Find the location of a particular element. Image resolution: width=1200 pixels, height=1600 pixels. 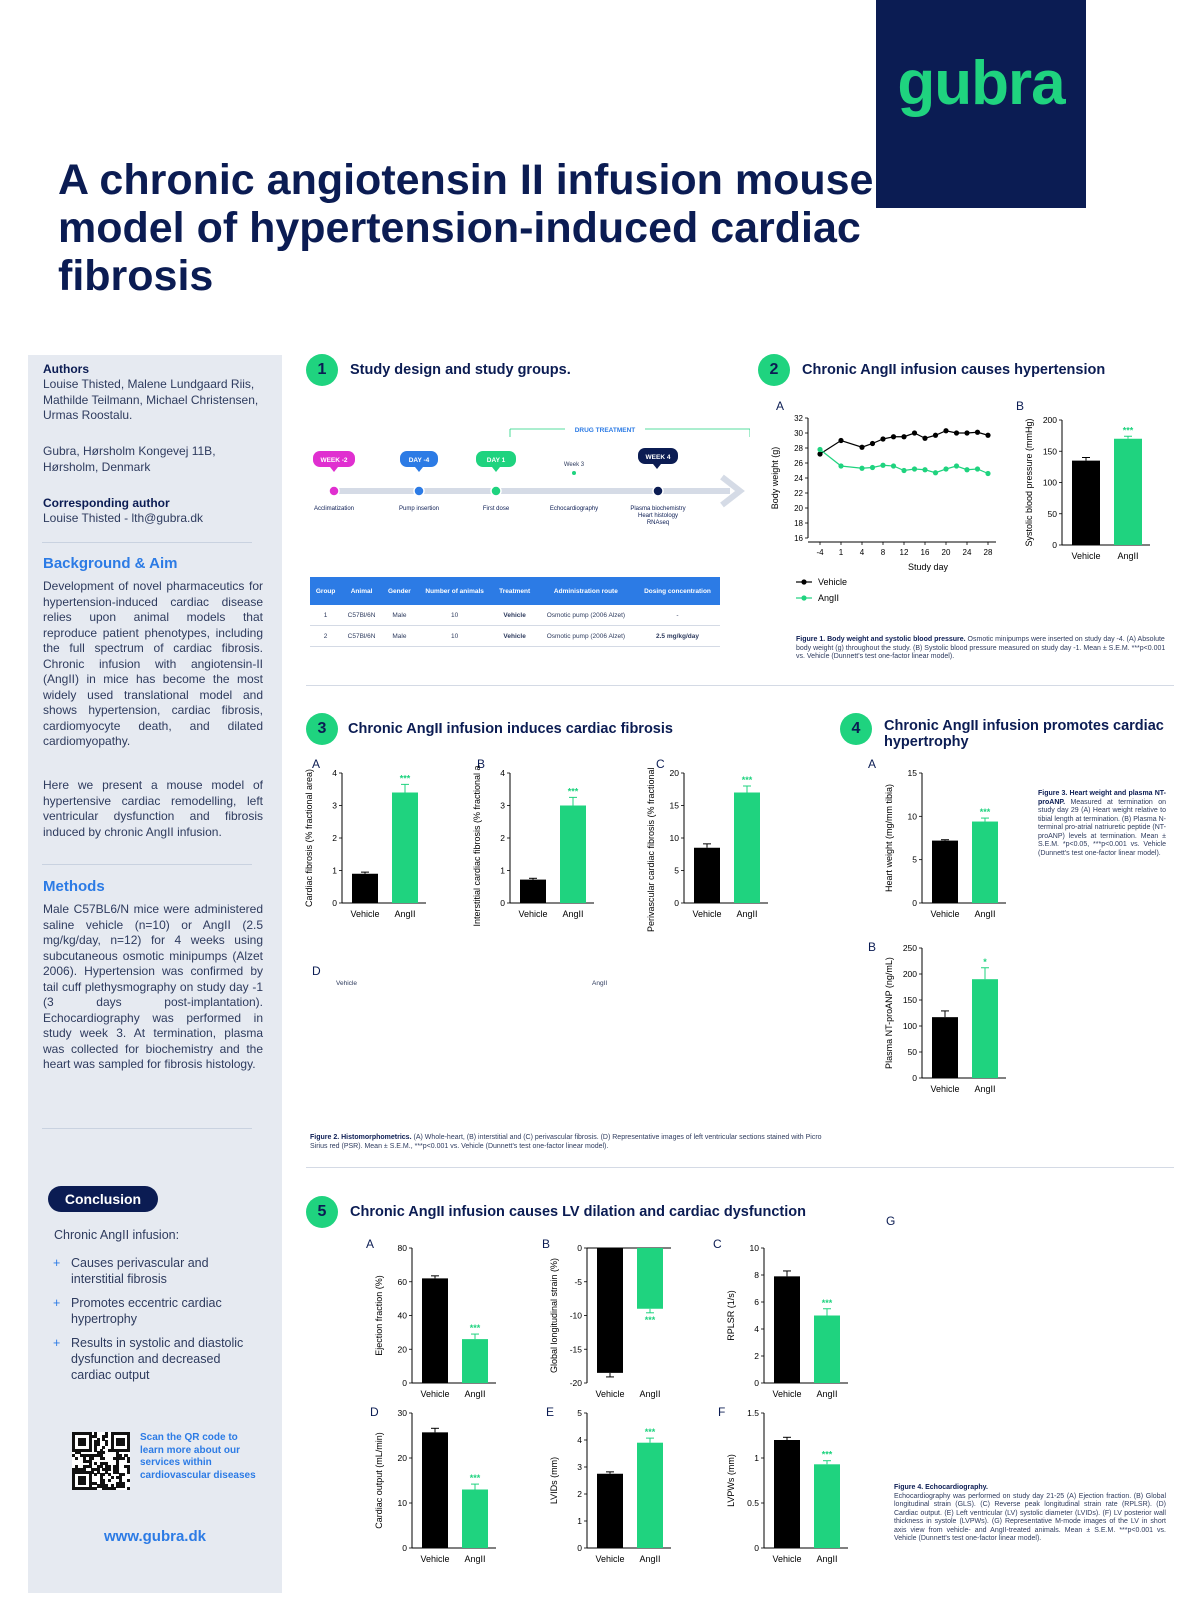

y-tick-label: -15 is located at coordinates (576, 1349).